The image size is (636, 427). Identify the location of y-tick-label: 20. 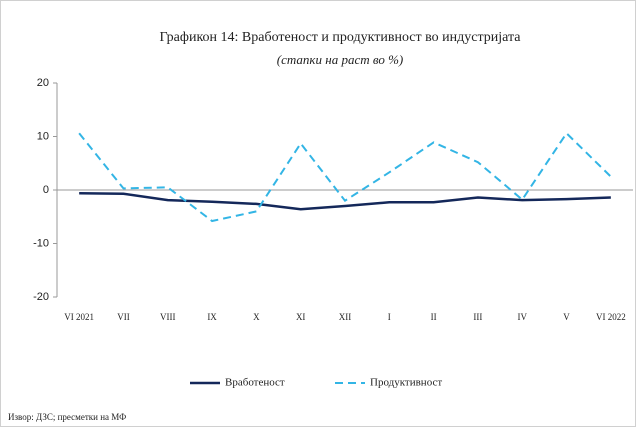
(43, 83).